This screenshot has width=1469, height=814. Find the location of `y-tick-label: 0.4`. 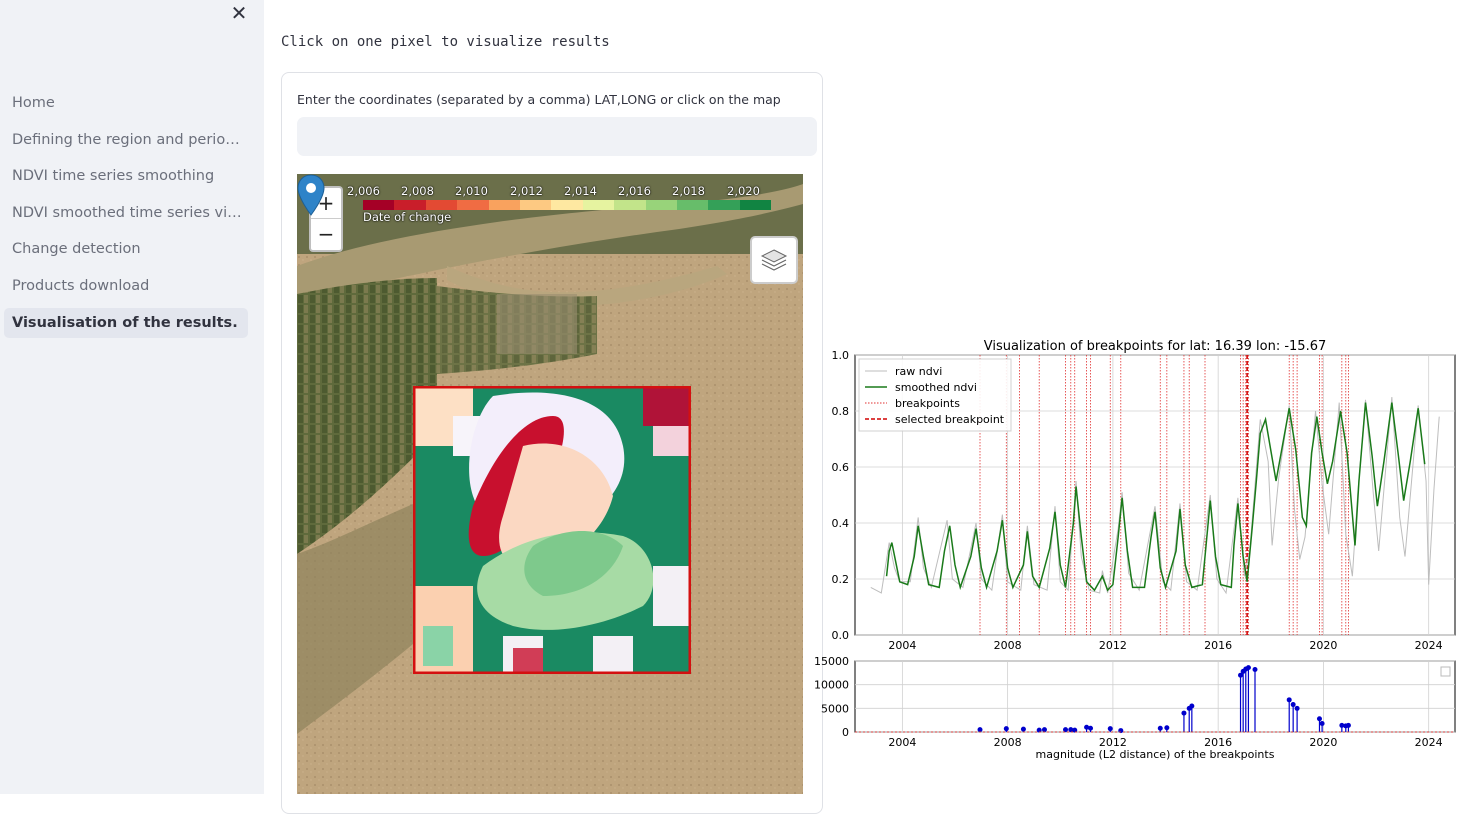

y-tick-label: 0.4 is located at coordinates (841, 523).